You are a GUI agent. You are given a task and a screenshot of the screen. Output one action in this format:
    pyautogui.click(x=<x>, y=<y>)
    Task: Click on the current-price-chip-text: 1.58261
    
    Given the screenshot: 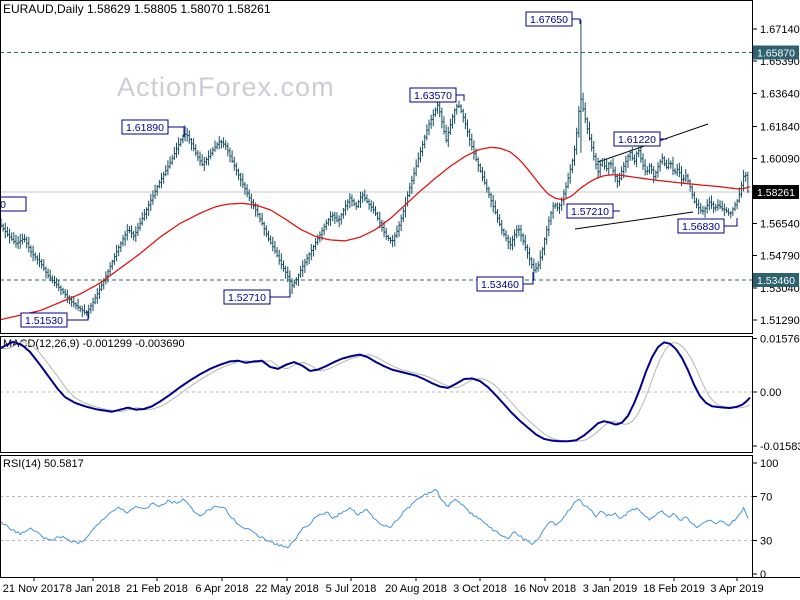 What is the action you would take?
    pyautogui.click(x=776, y=193)
    